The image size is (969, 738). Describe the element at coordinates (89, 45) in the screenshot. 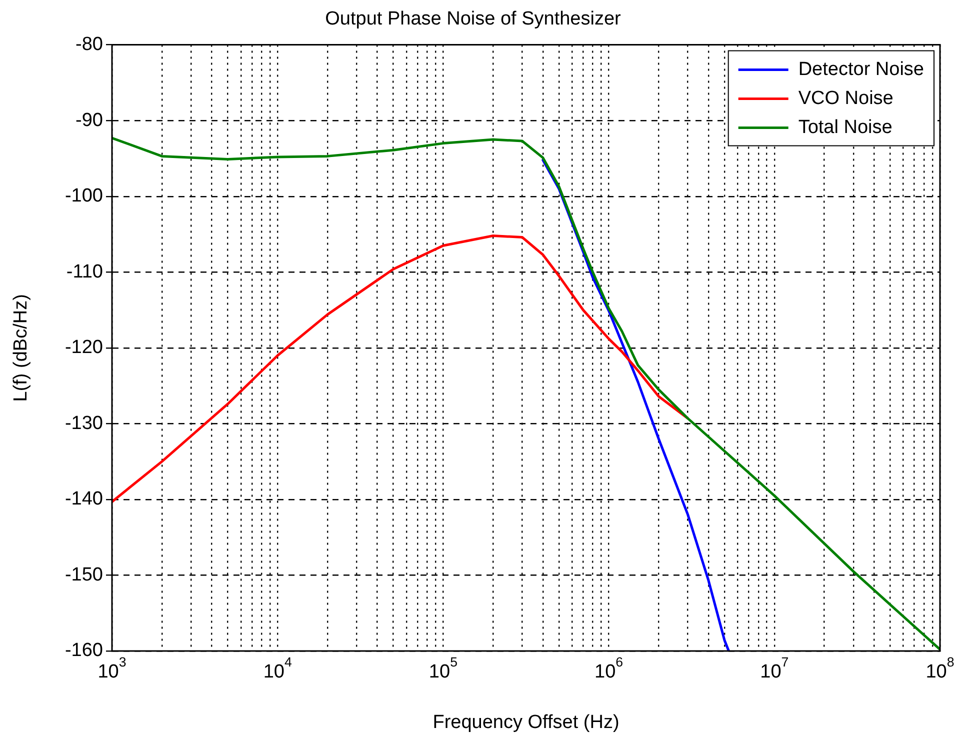

I see `y-tick-label: -80` at that location.